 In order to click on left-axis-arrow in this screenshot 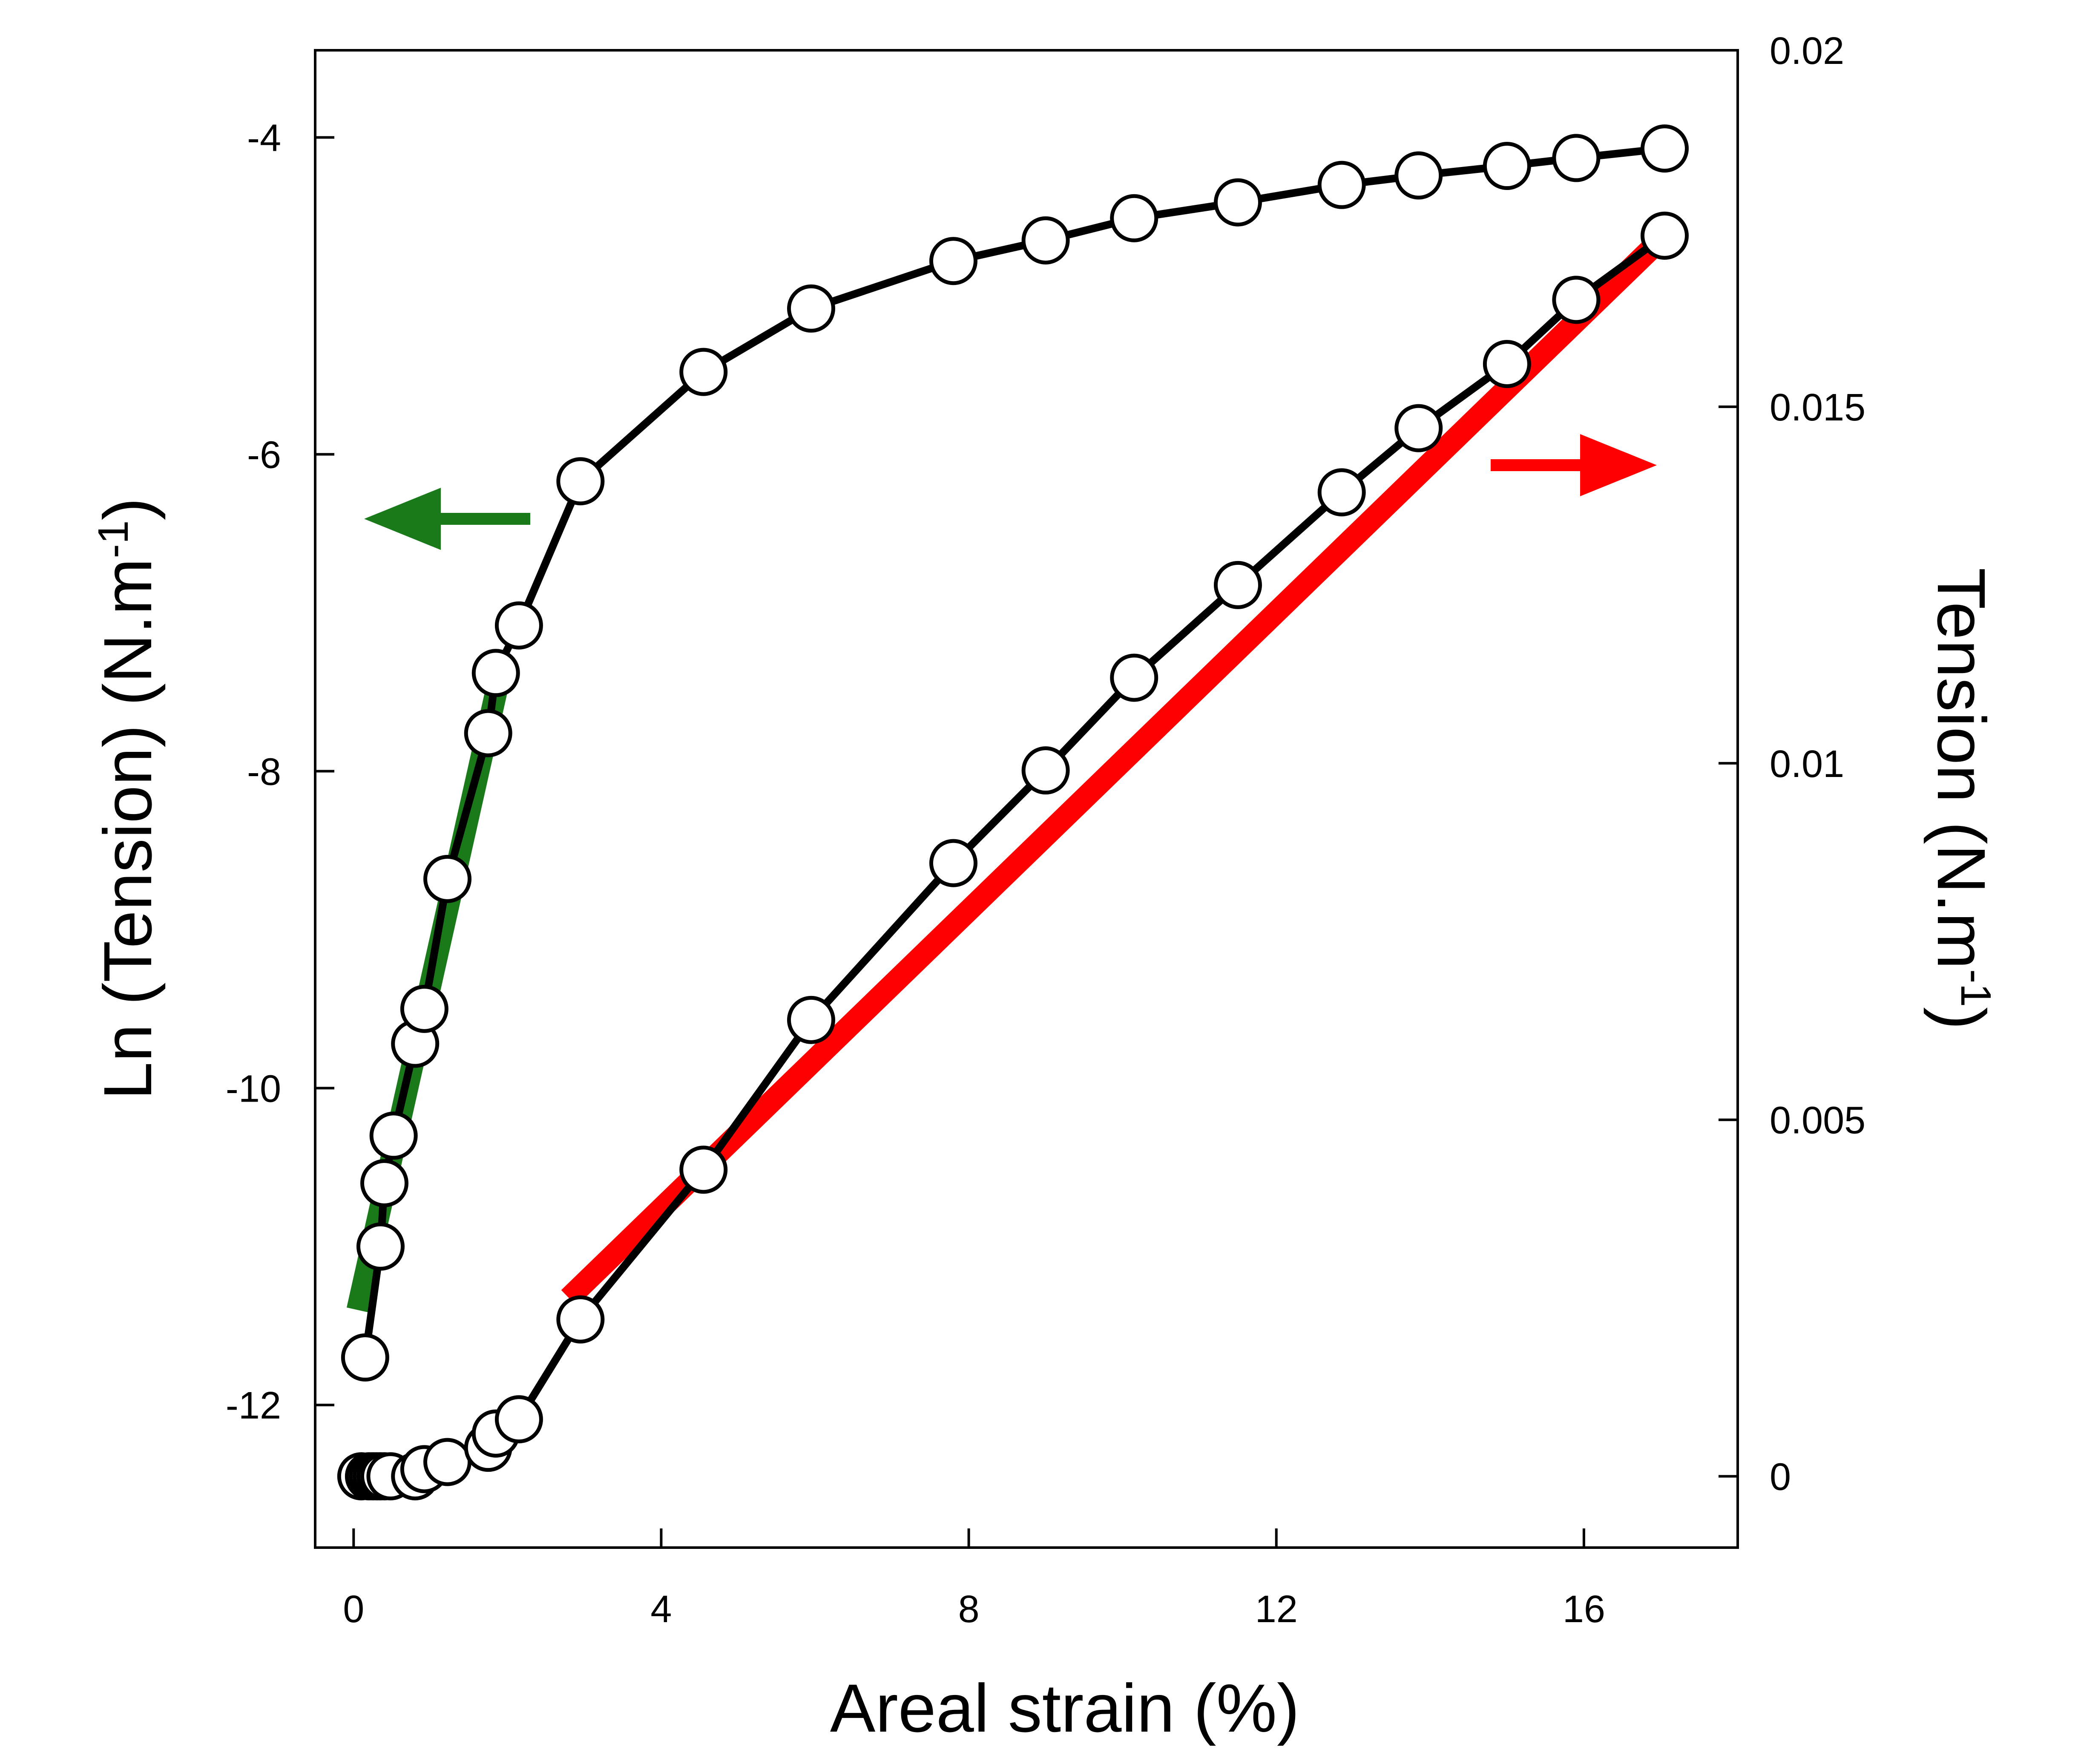, I will do `click(447, 519)`.